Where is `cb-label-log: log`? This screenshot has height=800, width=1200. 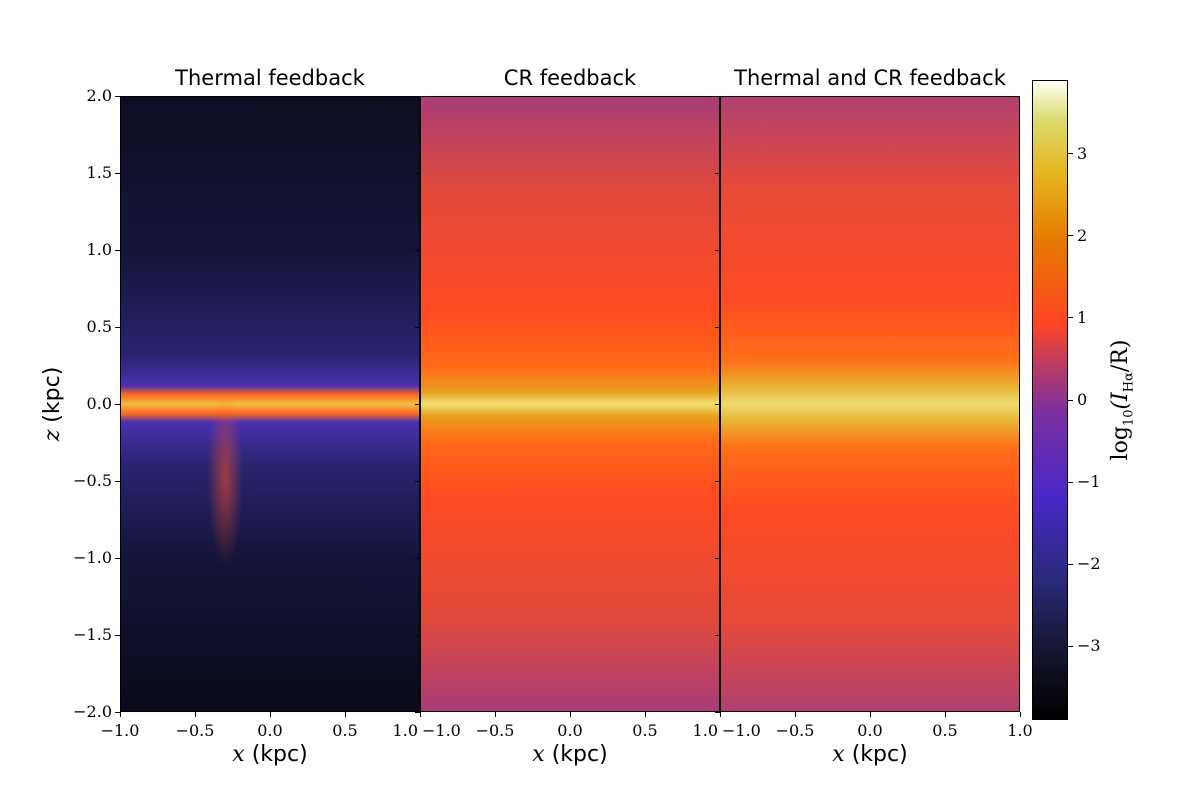 cb-label-log: log is located at coordinates (1120, 443).